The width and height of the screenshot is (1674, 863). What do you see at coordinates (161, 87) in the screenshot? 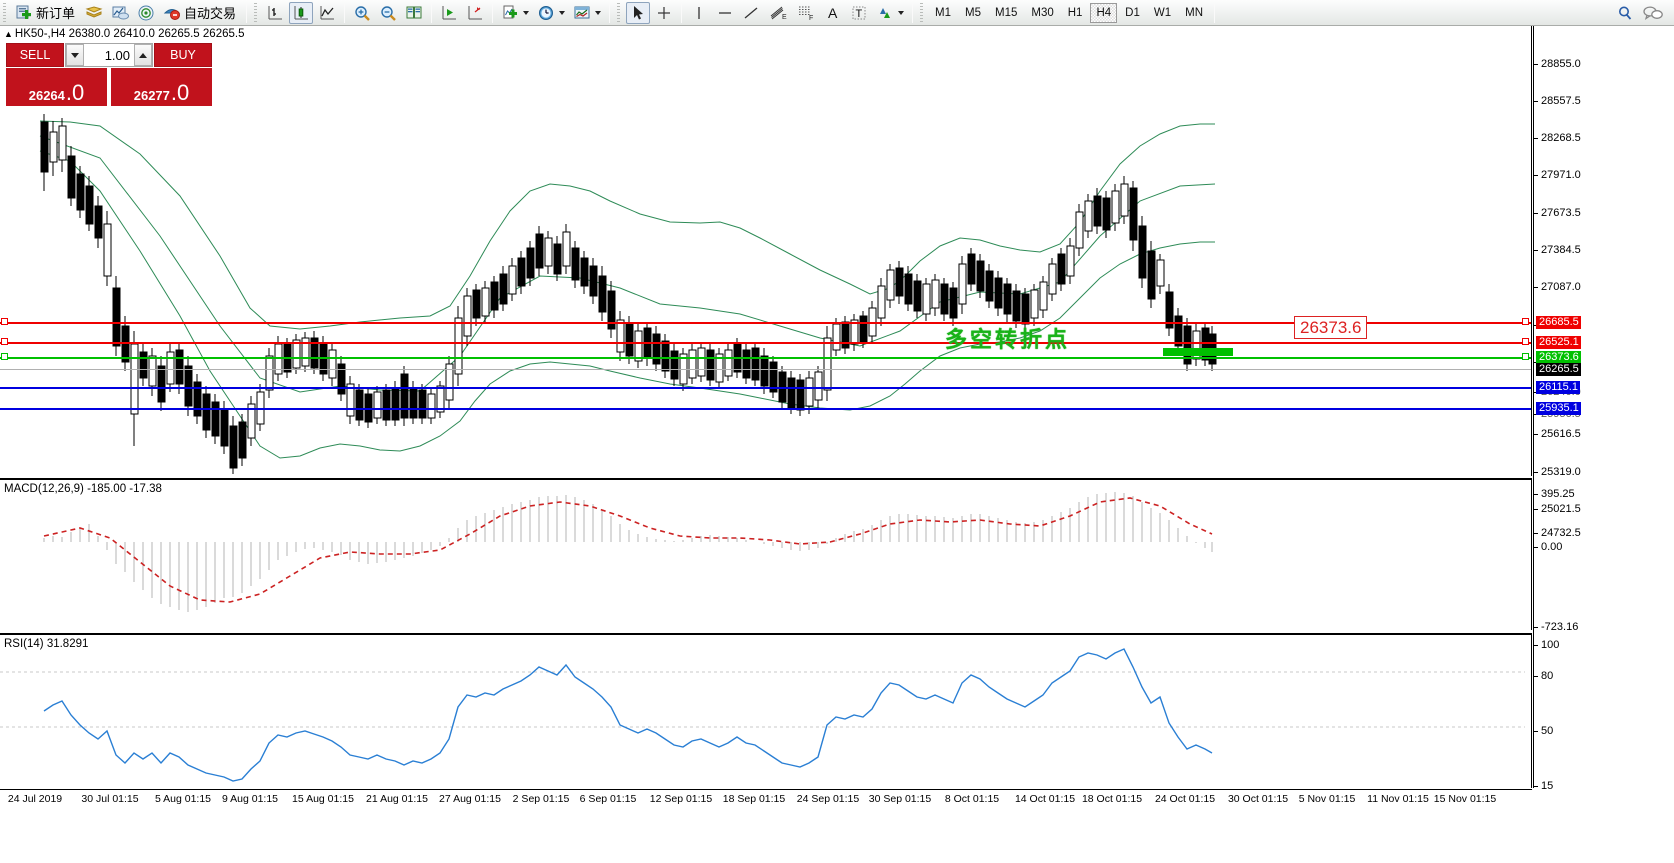
I see `buy-price-display: 26277 .0` at bounding box center [161, 87].